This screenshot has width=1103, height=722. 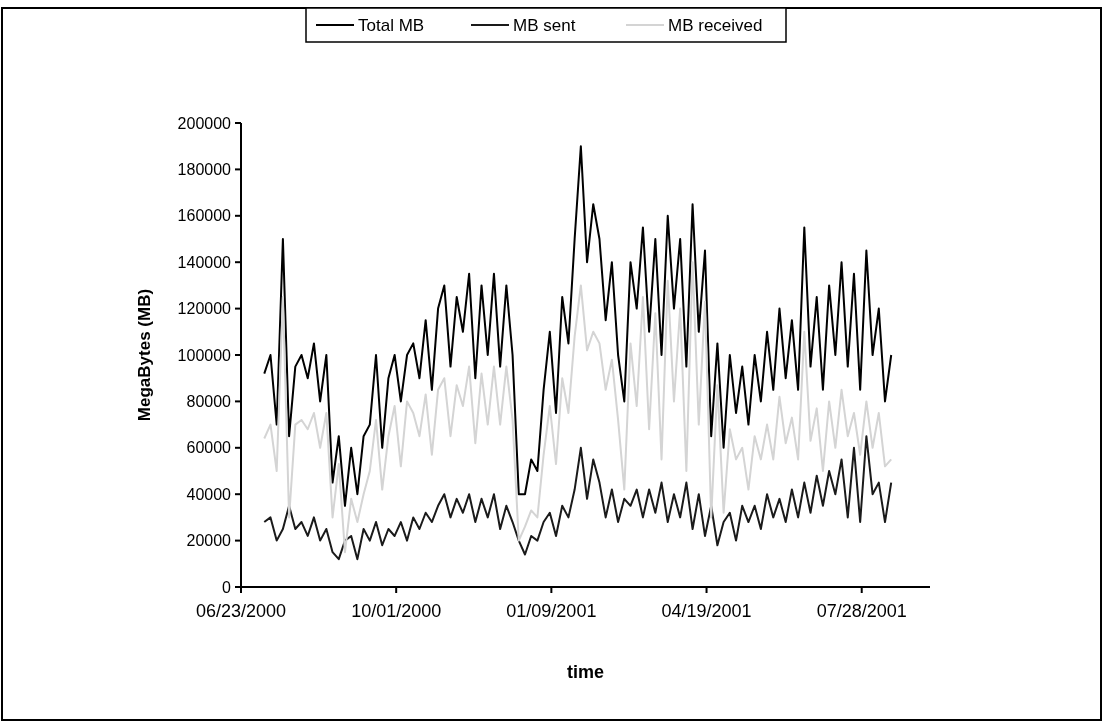 I want to click on legend-label: MB sent, so click(x=544, y=25).